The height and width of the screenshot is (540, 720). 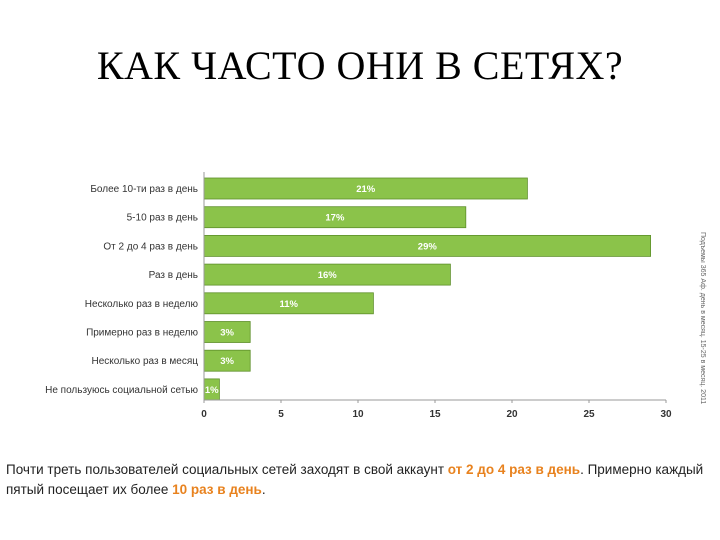 What do you see at coordinates (162, 218) in the screenshot?
I see `category-label-1: 5-10 раз в день` at bounding box center [162, 218].